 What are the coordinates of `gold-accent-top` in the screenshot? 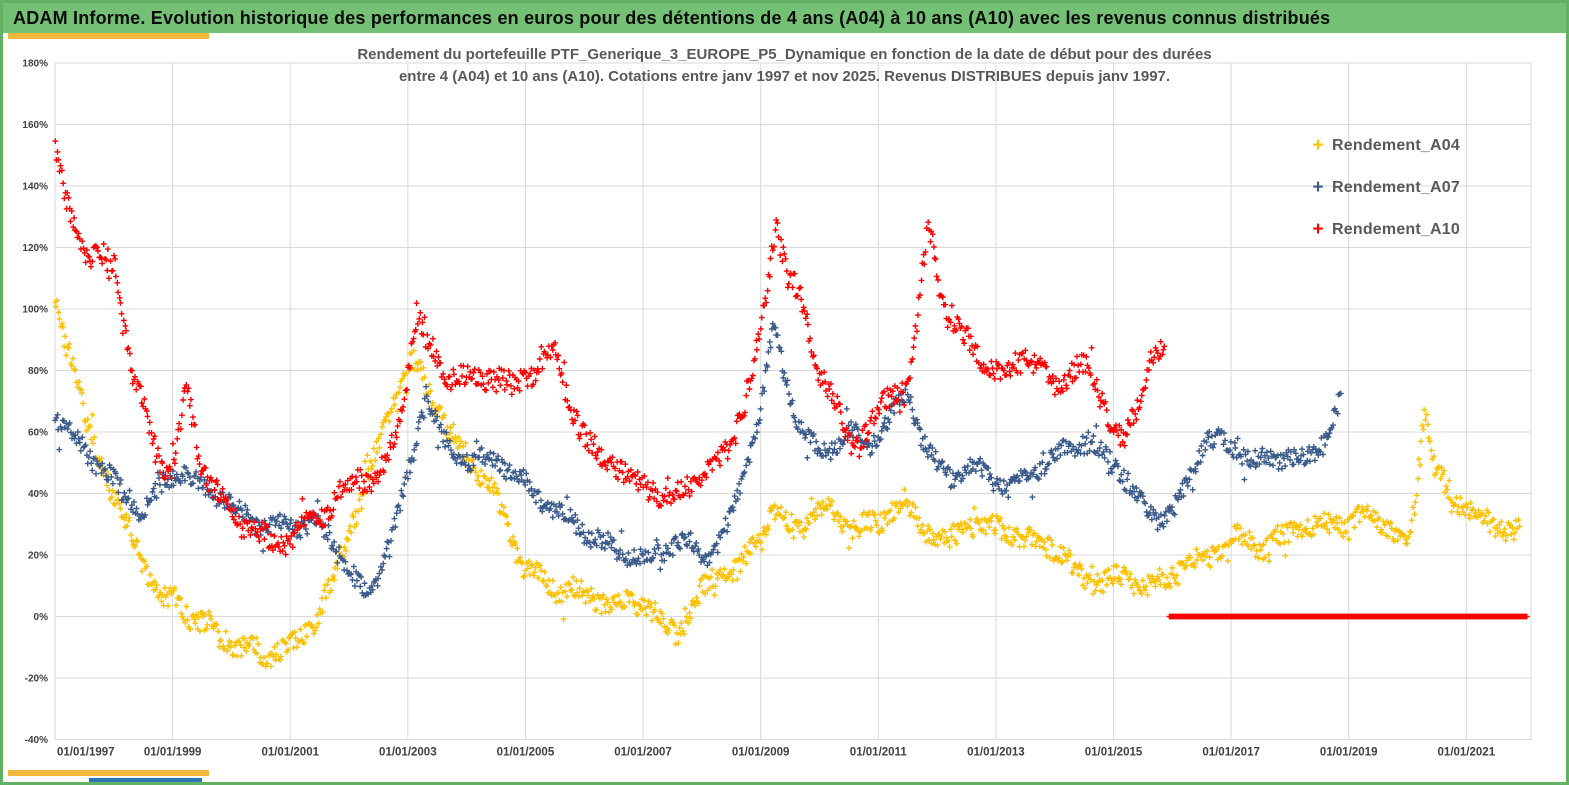 It's located at (108, 36).